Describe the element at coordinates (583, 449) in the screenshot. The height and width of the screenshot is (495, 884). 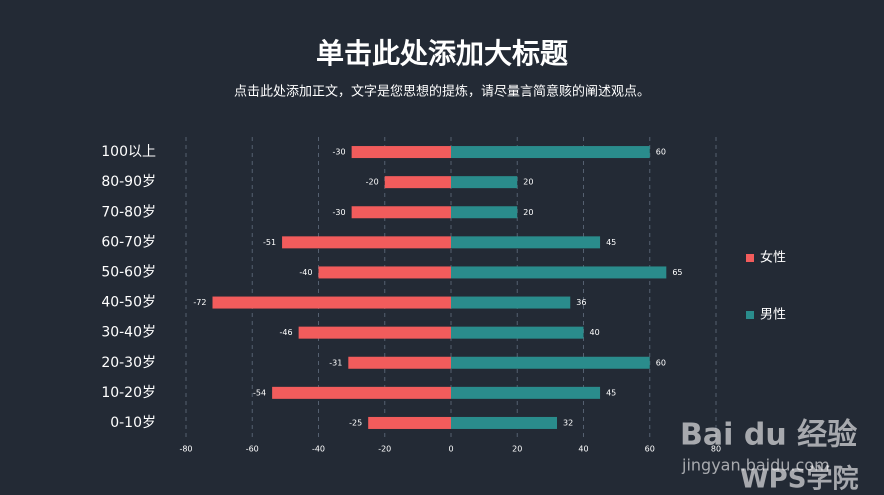
I see `x-tick-label: 40` at that location.